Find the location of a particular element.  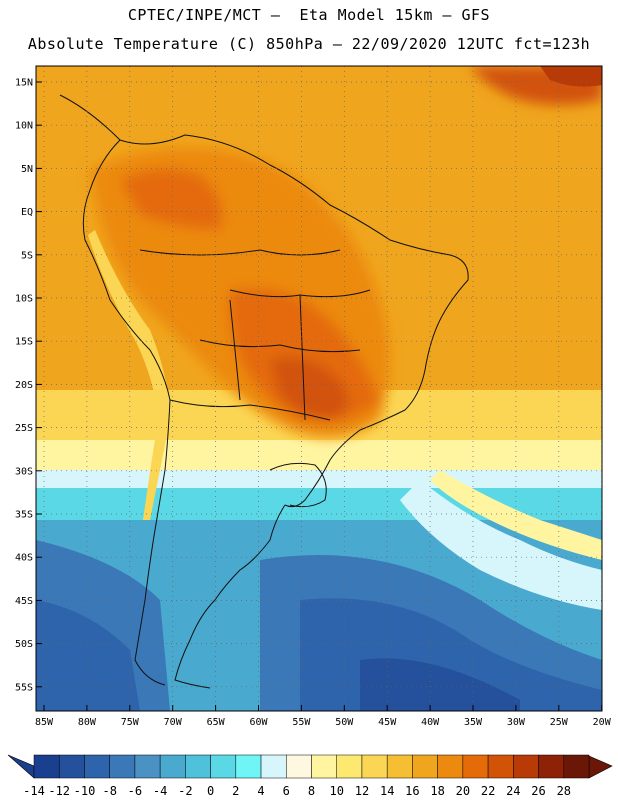

lat-label: 15N is located at coordinates (24, 83).